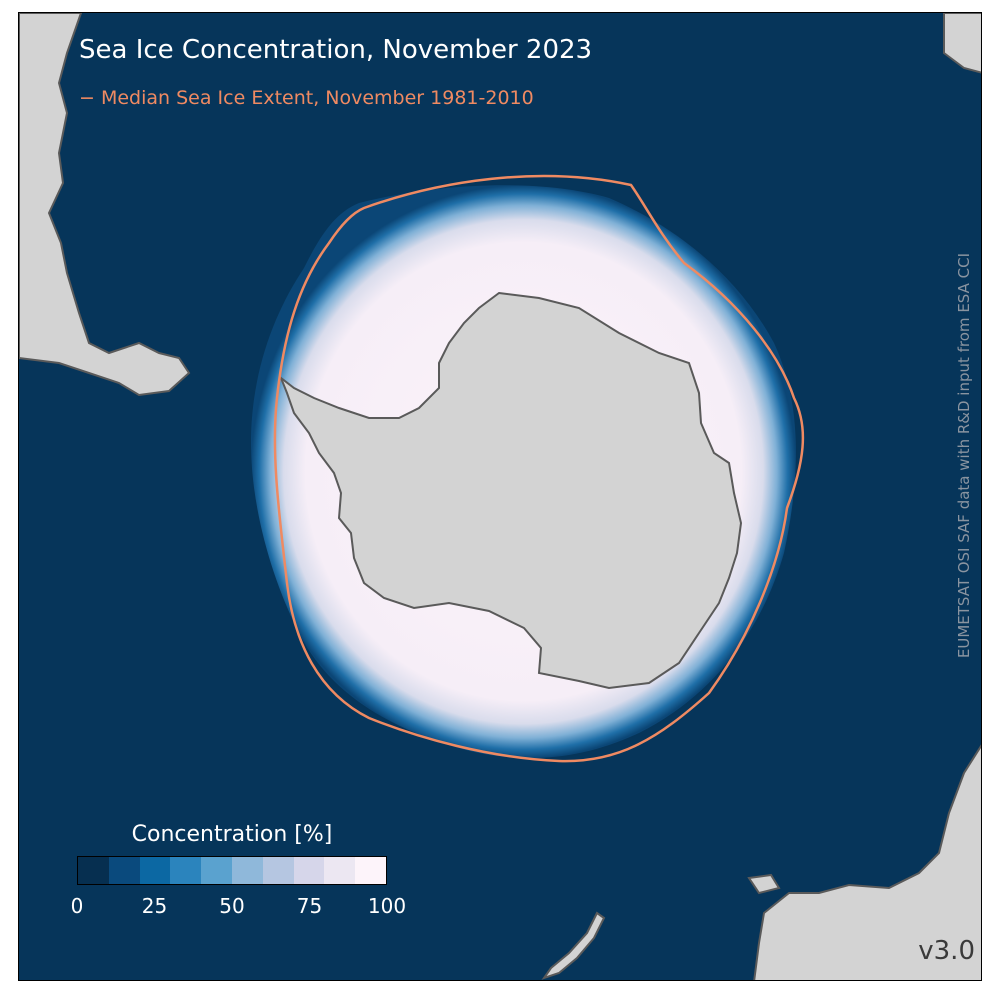 Image resolution: width=1000 pixels, height=1000 pixels. I want to click on colorbar-tick-label: 0, so click(77, 906).